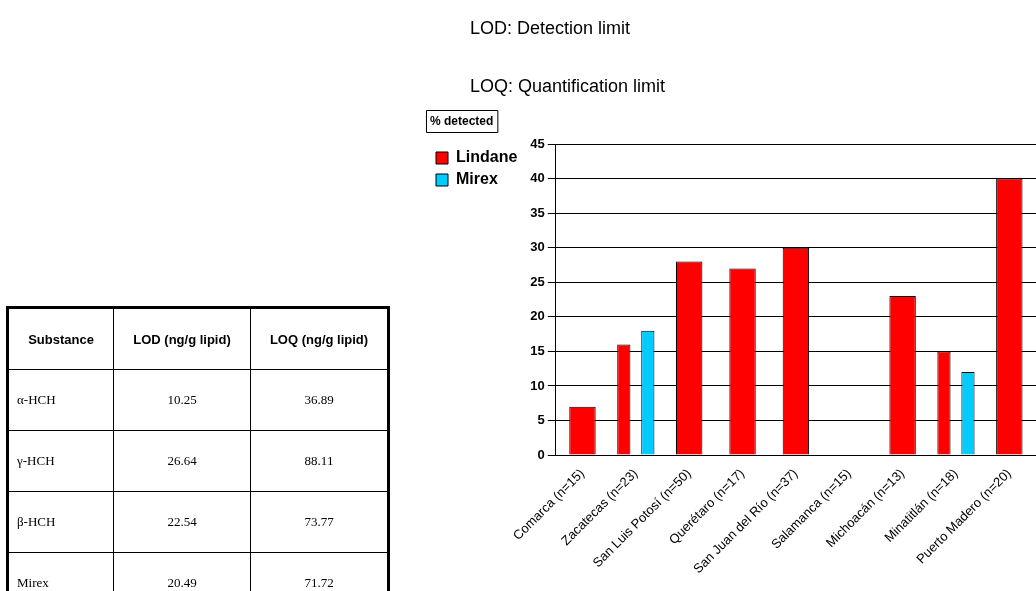 The height and width of the screenshot is (591, 1036). Describe the element at coordinates (568, 86) in the screenshot. I see `text: LOQ: Quantification limit` at that location.